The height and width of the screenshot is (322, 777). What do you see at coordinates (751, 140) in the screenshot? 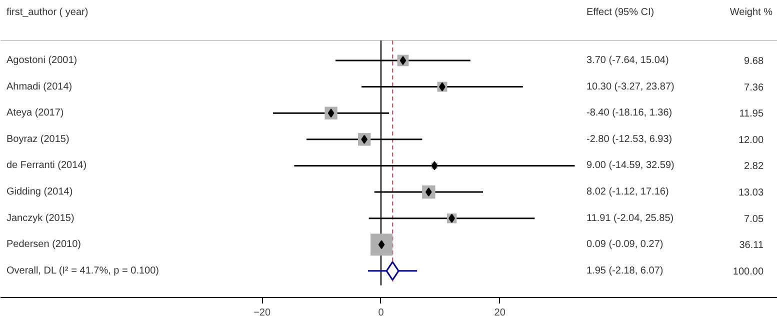
I see `annotation: 12.00` at bounding box center [751, 140].